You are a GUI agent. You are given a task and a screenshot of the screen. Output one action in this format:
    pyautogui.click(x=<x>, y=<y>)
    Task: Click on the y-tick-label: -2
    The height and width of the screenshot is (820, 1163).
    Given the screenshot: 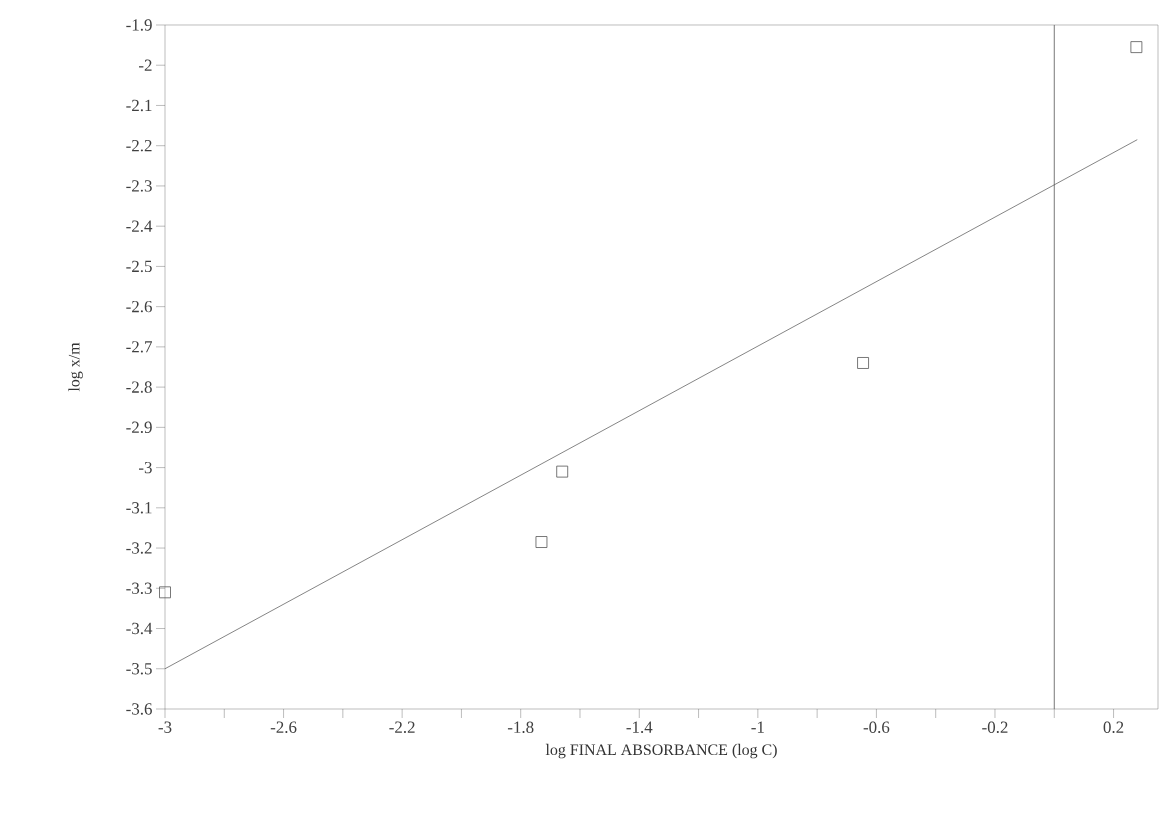 What is the action you would take?
    pyautogui.click(x=145, y=65)
    